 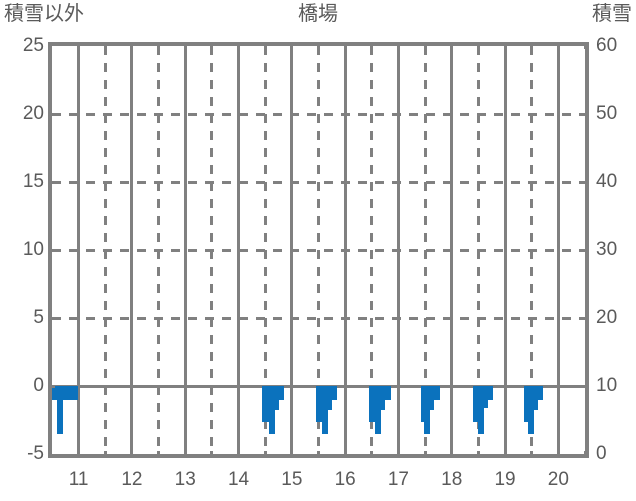 What do you see at coordinates (558, 479) in the screenshot?
I see `x-axis-tick-label: 20` at bounding box center [558, 479].